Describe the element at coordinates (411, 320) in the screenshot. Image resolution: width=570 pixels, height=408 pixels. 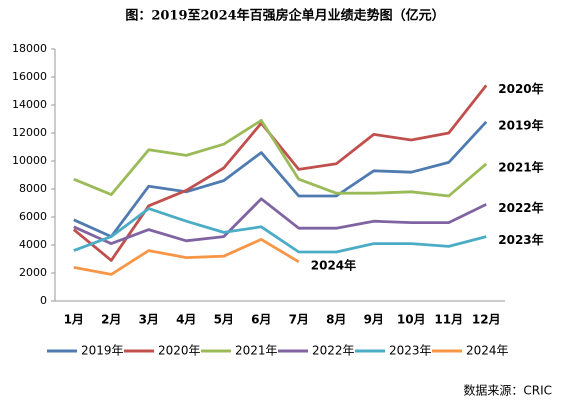
I see `x-tick-label: 10月` at that location.